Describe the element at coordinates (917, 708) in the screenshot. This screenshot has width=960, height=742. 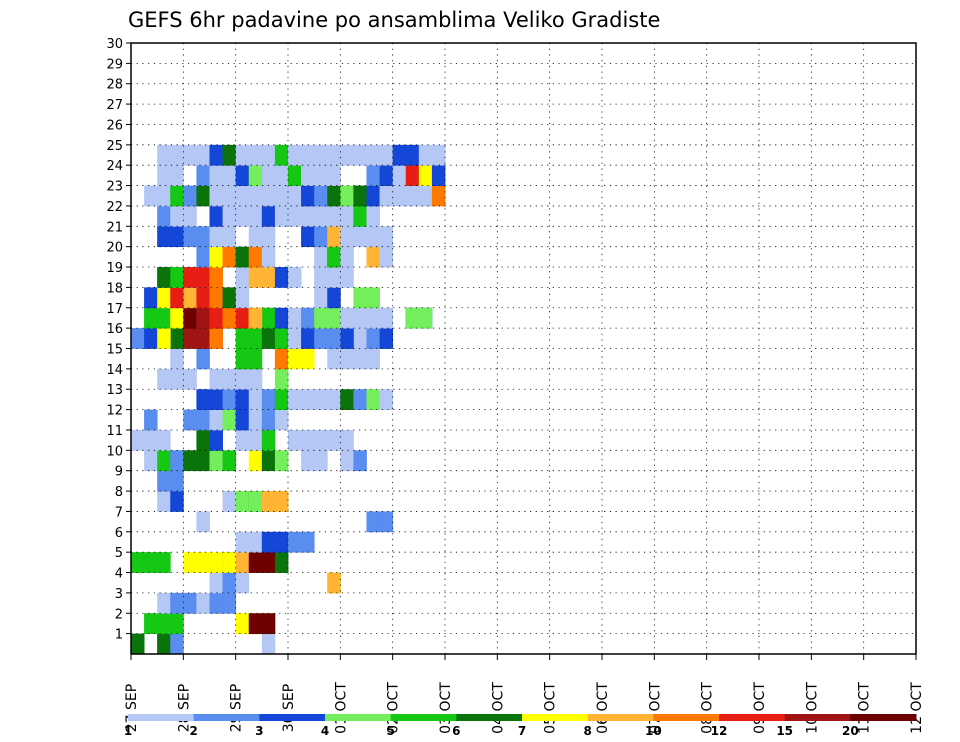
I see `x-tick-label: 12 OCT` at that location.